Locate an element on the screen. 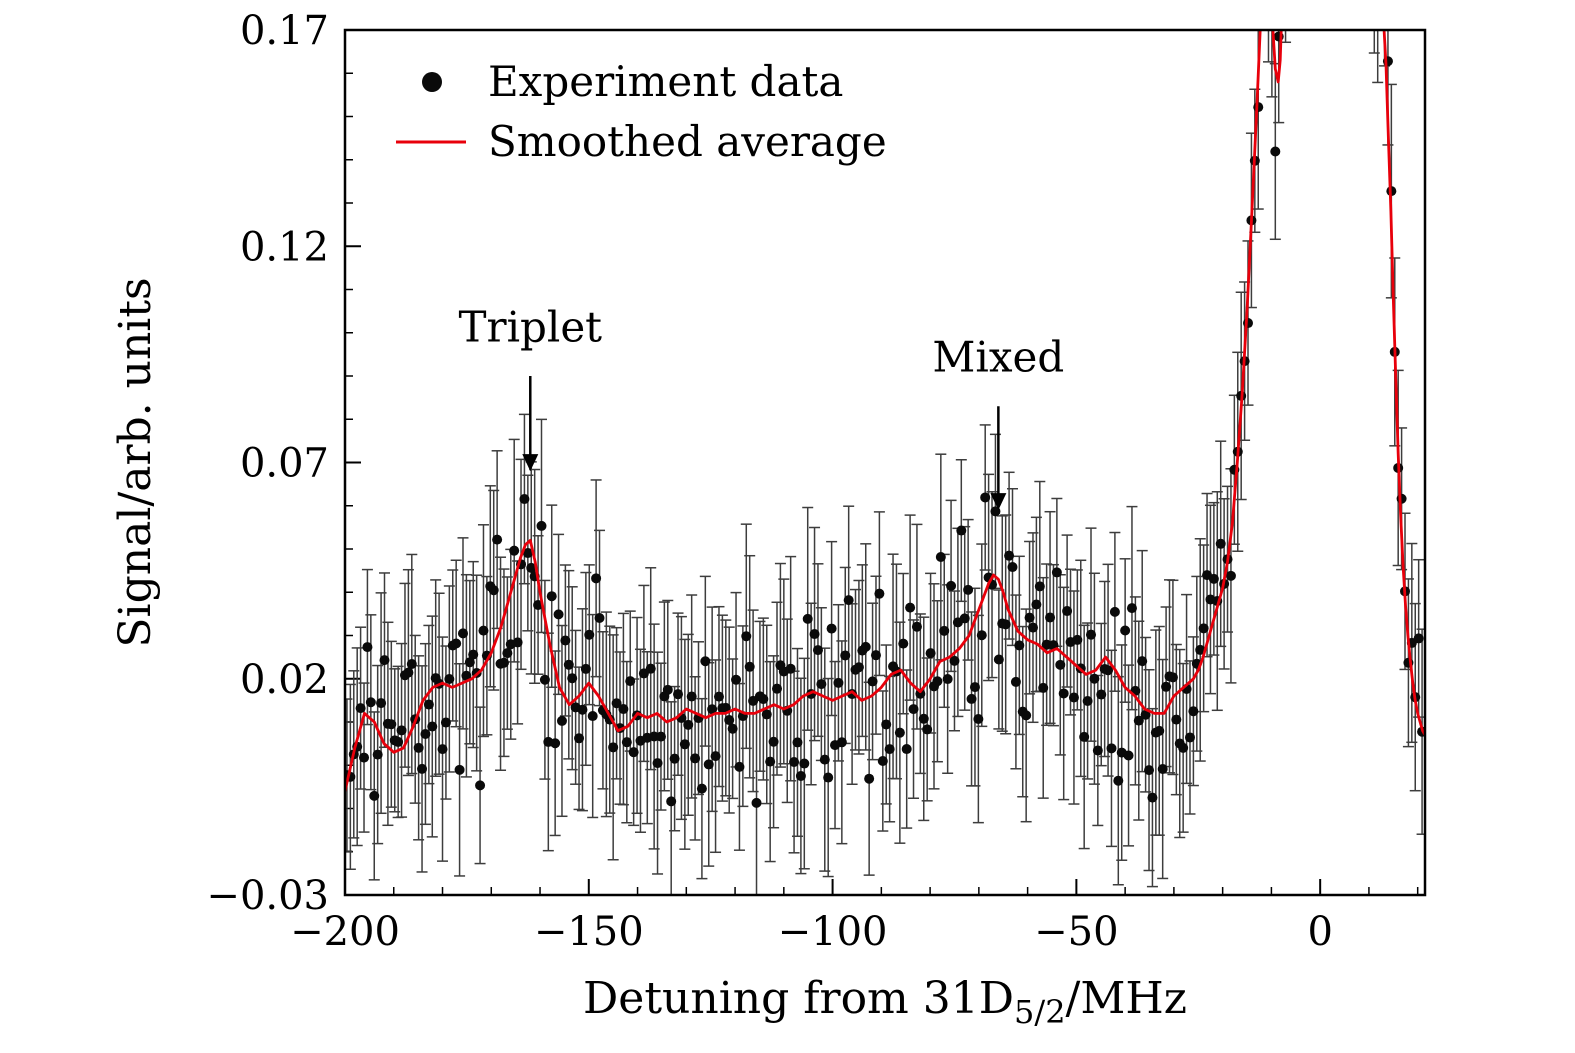 The height and width of the screenshot is (1053, 1575). x-tick-label: −200 is located at coordinates (345, 932).